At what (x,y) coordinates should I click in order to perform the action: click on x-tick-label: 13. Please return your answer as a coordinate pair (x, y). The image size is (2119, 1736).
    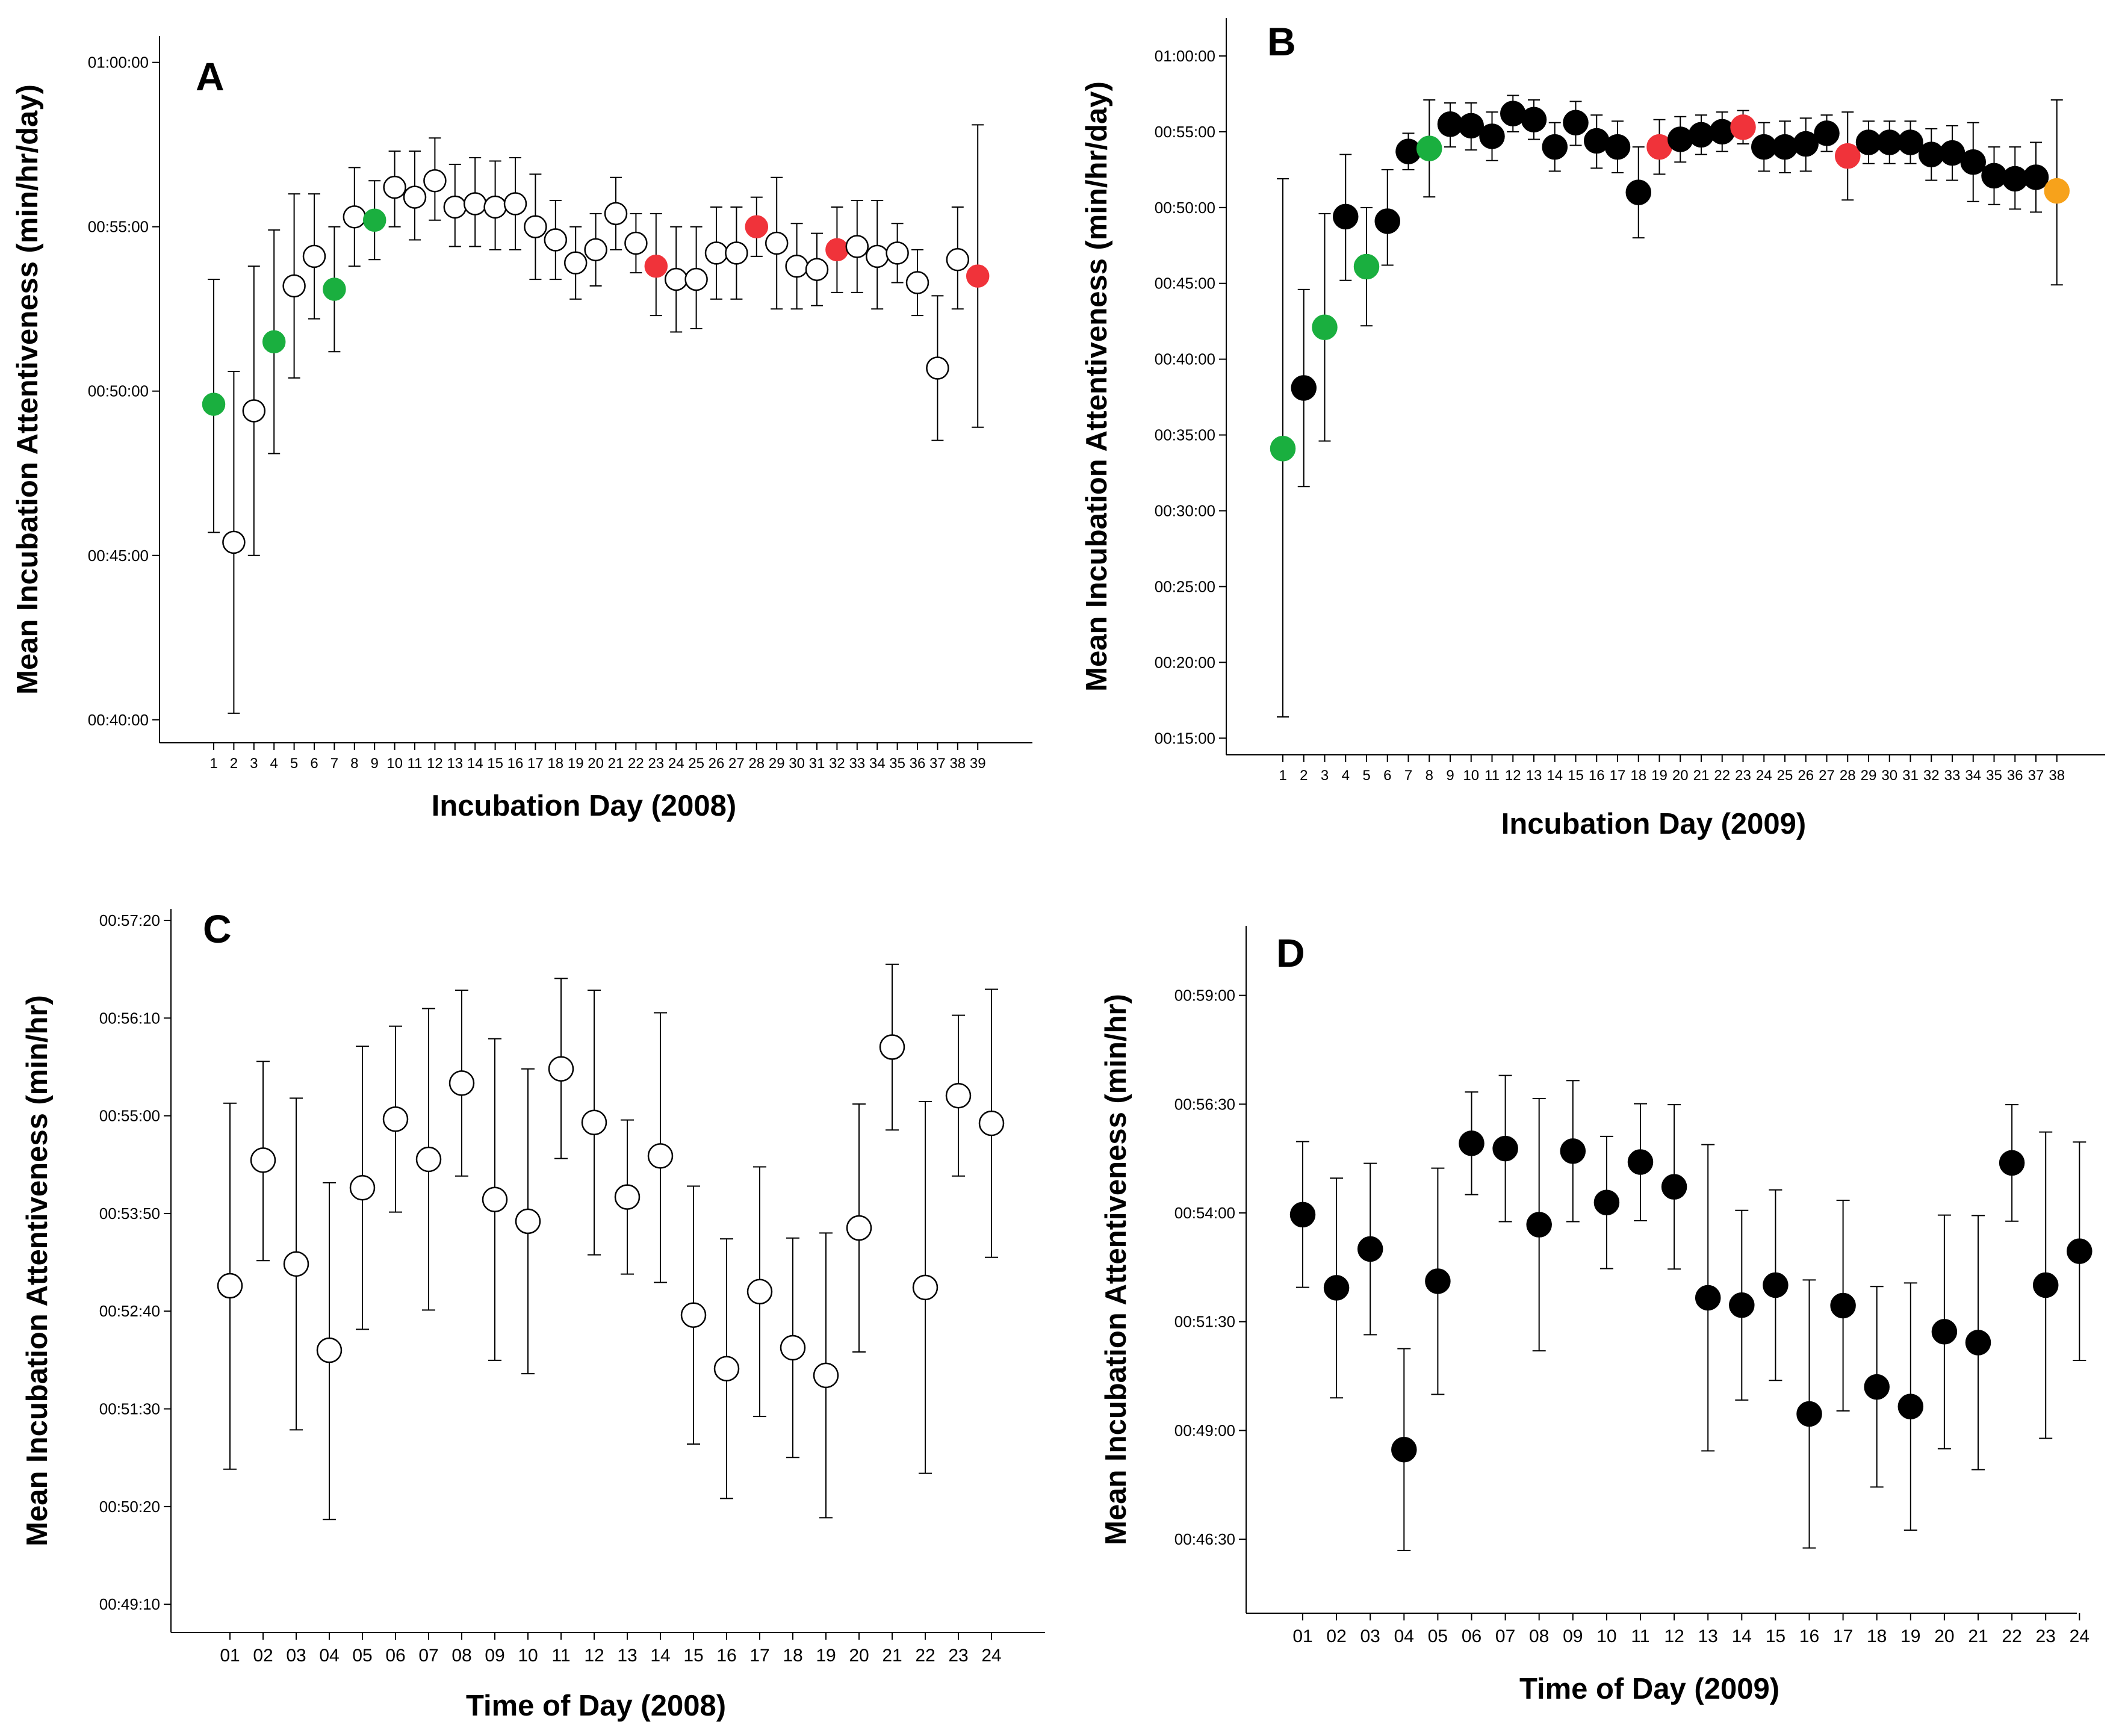
    Looking at the image, I should click on (1708, 1636).